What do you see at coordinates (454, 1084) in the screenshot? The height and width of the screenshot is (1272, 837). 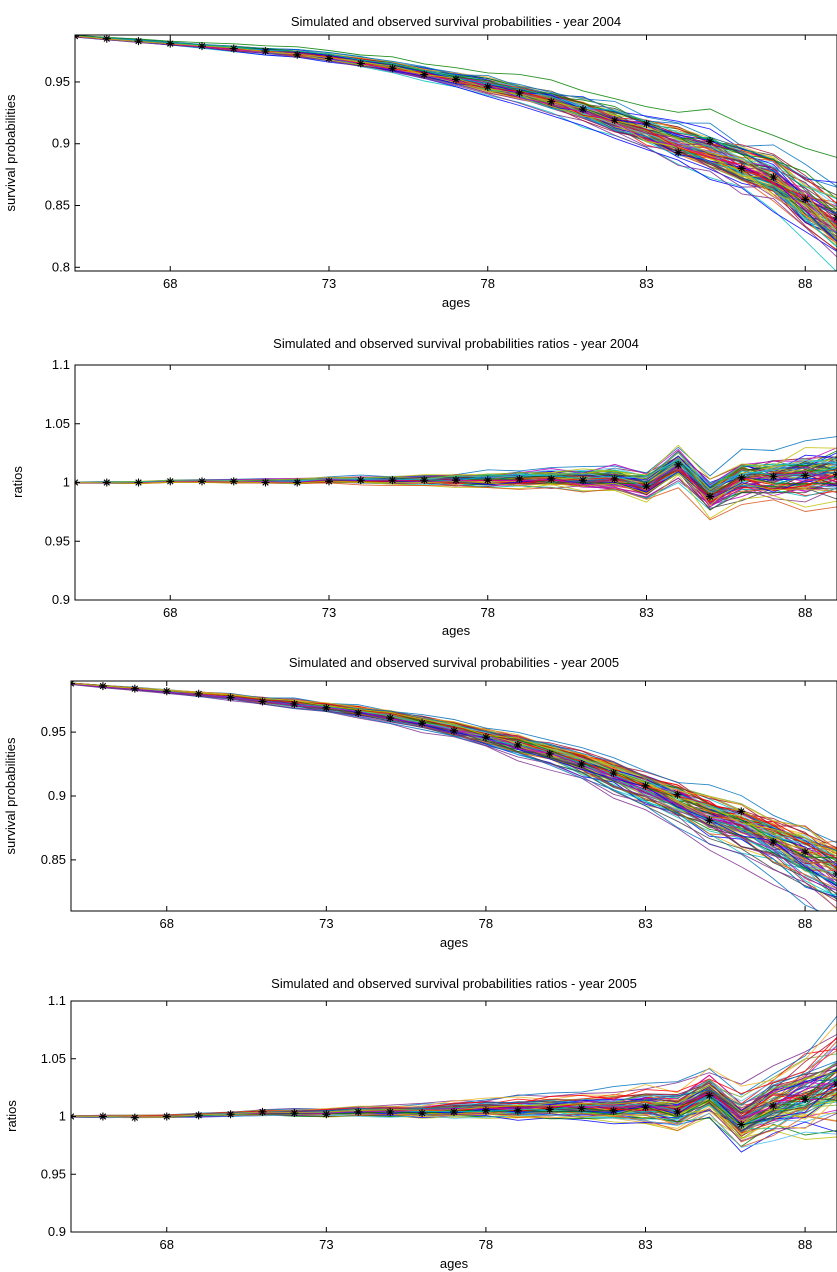 I see `simulated-lines` at bounding box center [454, 1084].